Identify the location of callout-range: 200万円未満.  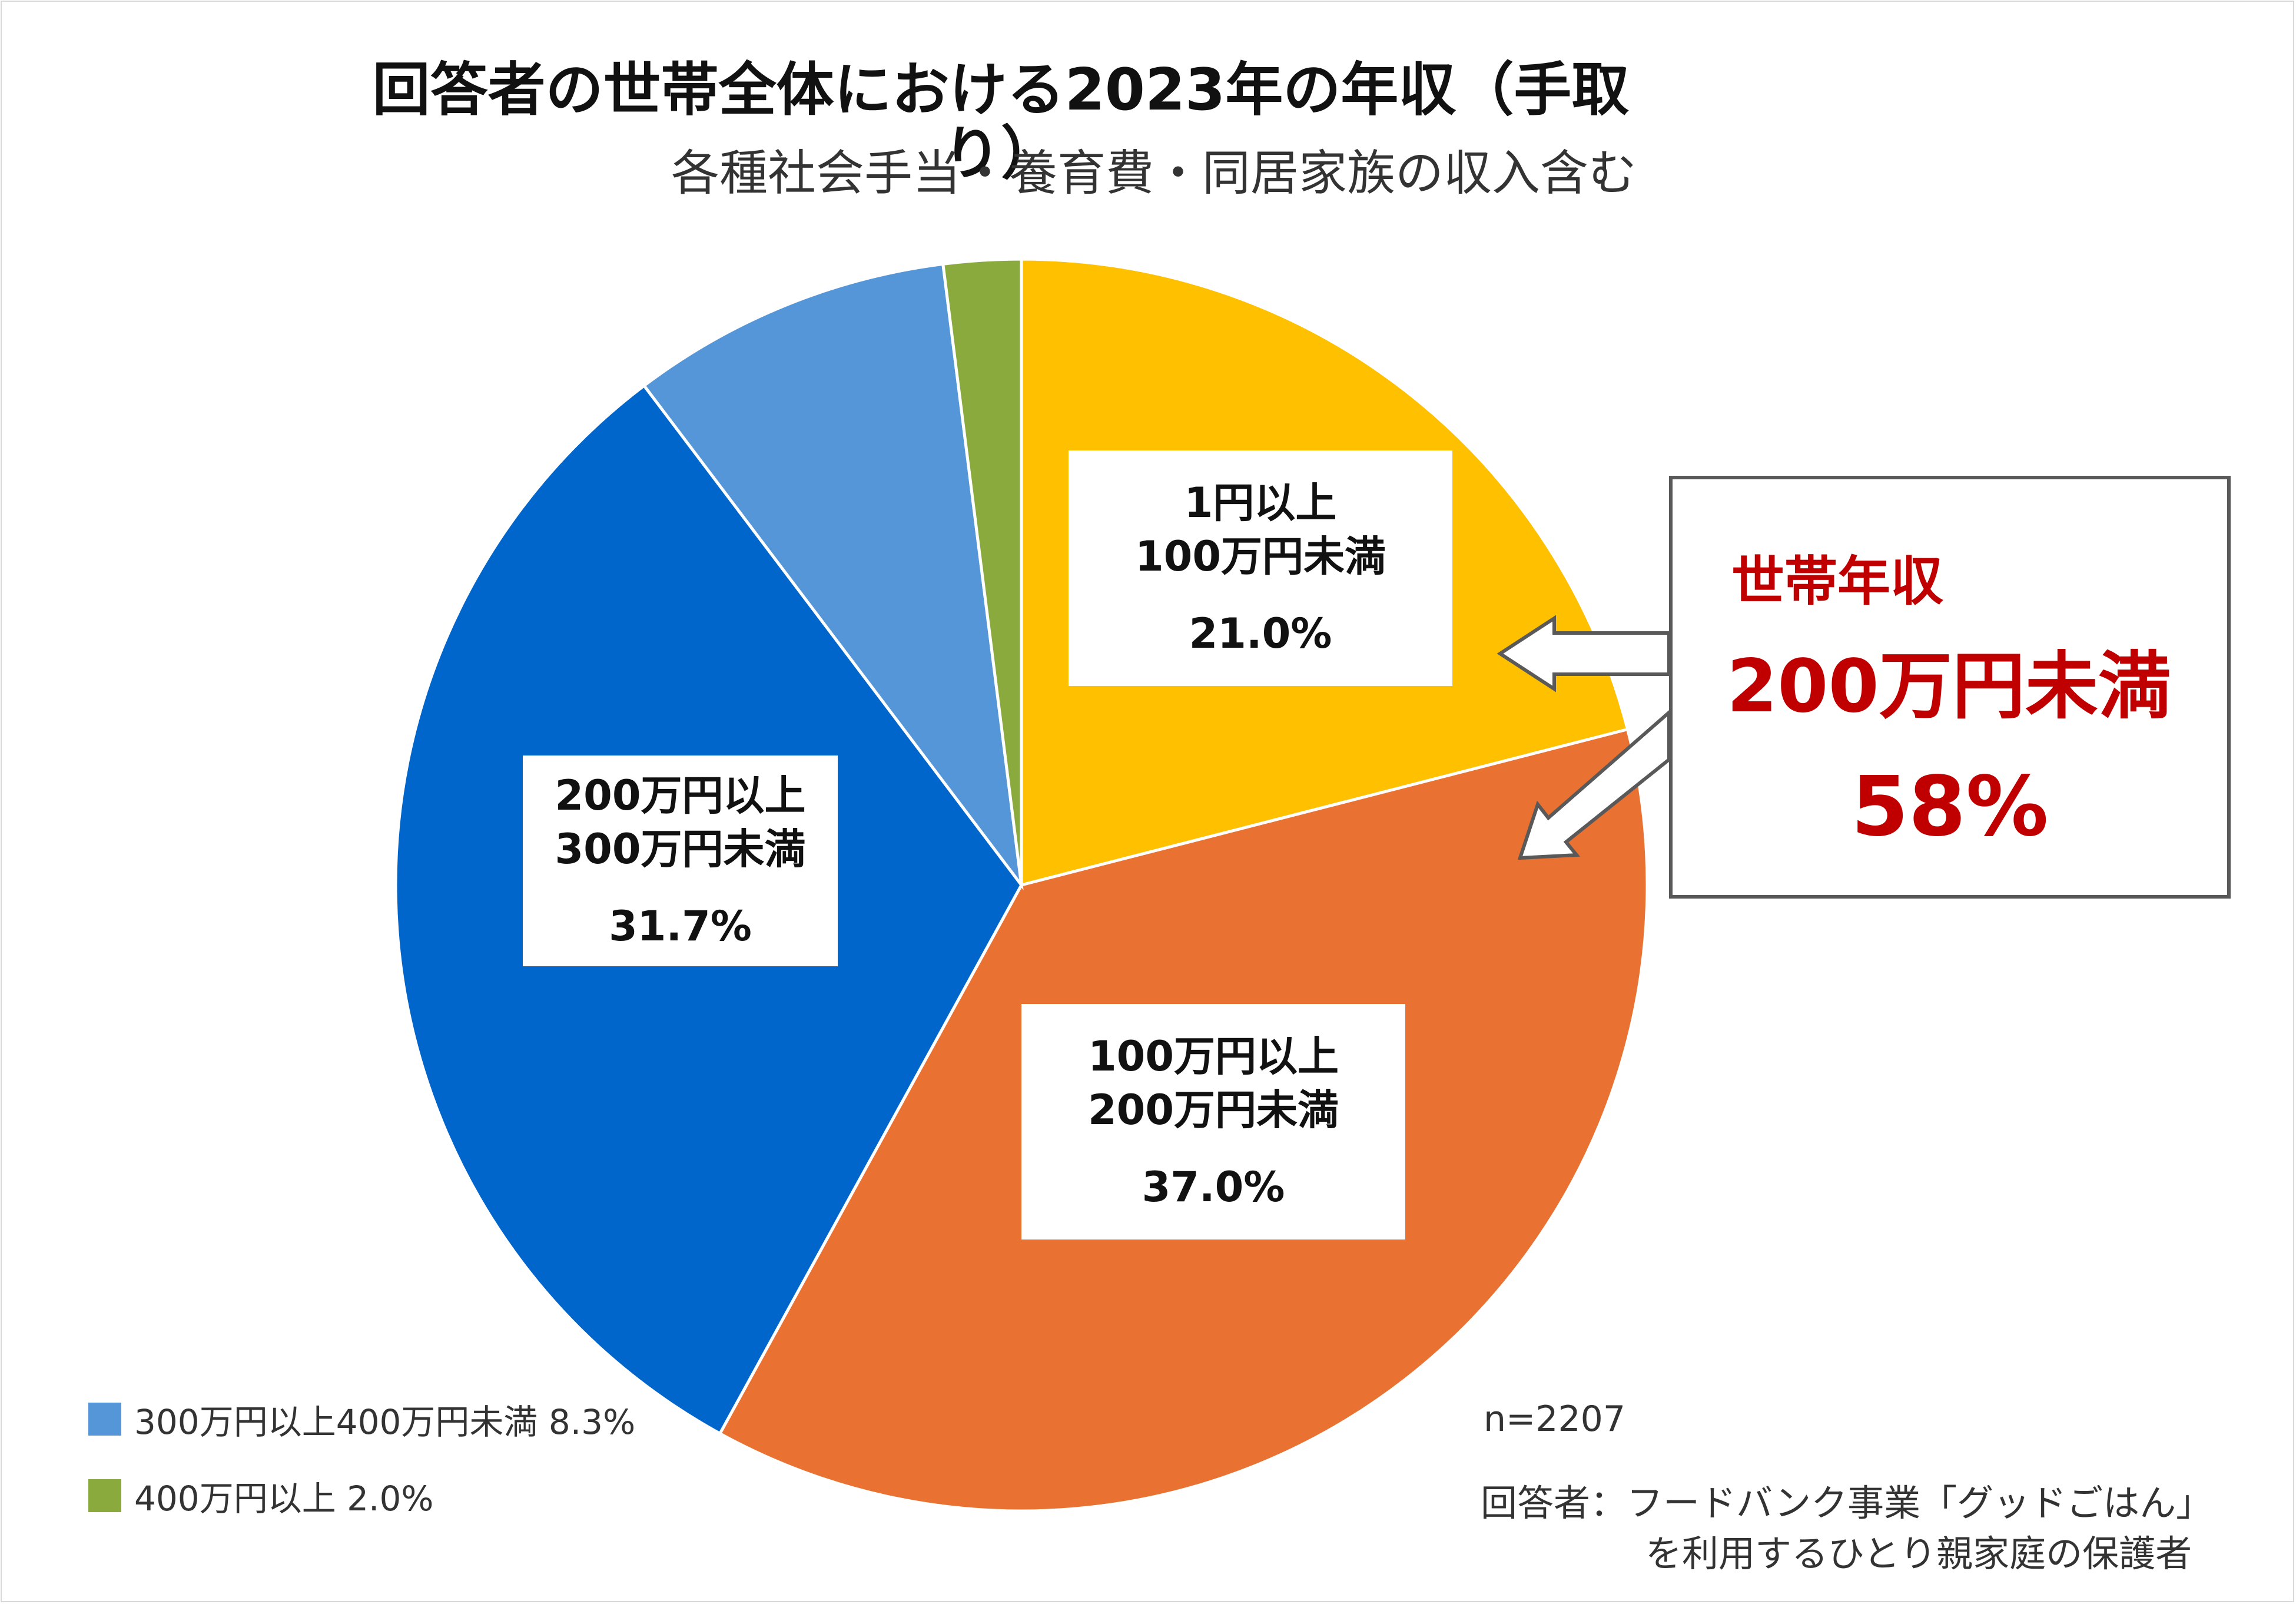
(1949, 686).